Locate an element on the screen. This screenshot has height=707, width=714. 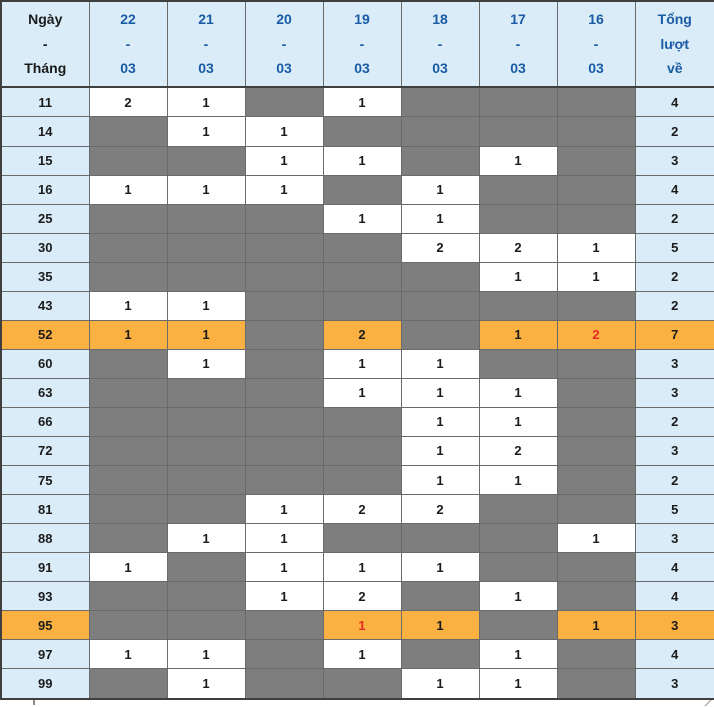
table-row: 14 1 1 2 is located at coordinates (357, 131).